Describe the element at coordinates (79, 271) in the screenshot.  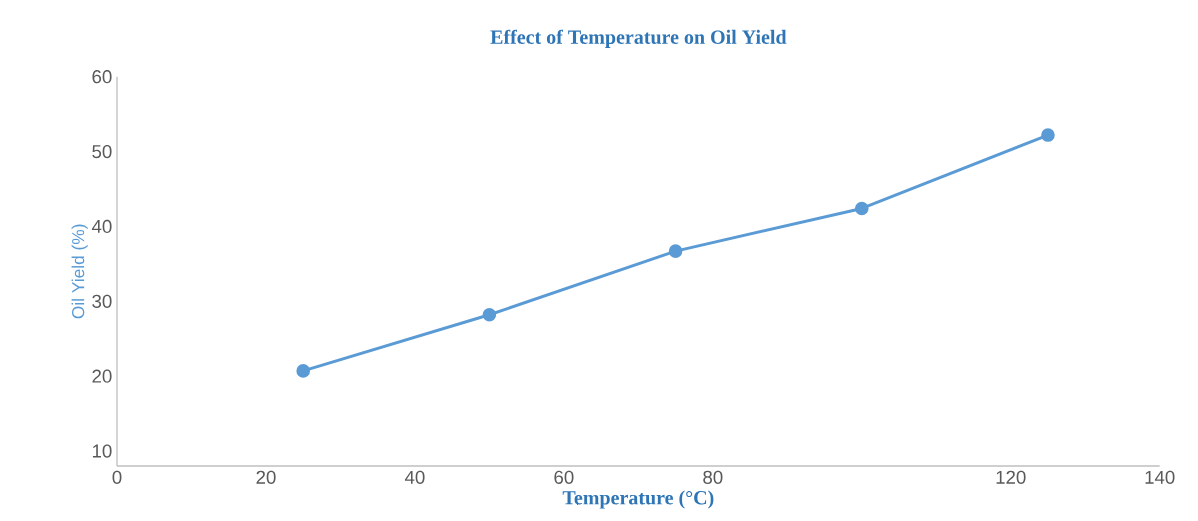
I see `y-axis-title: Oil Yield (%)` at that location.